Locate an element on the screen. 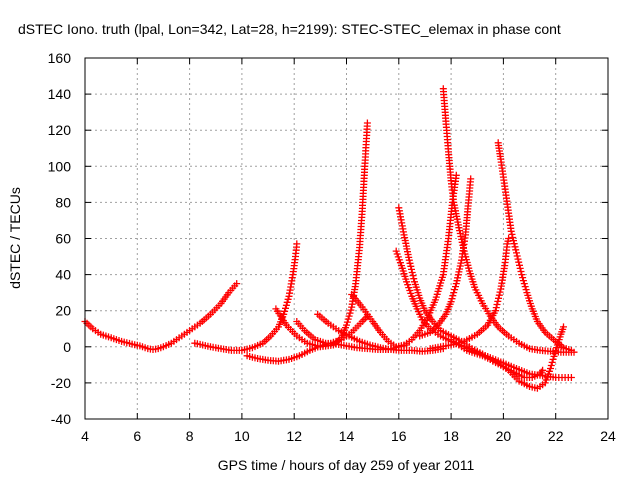 The height and width of the screenshot is (480, 640). x-tick-label: 12 is located at coordinates (294, 436).